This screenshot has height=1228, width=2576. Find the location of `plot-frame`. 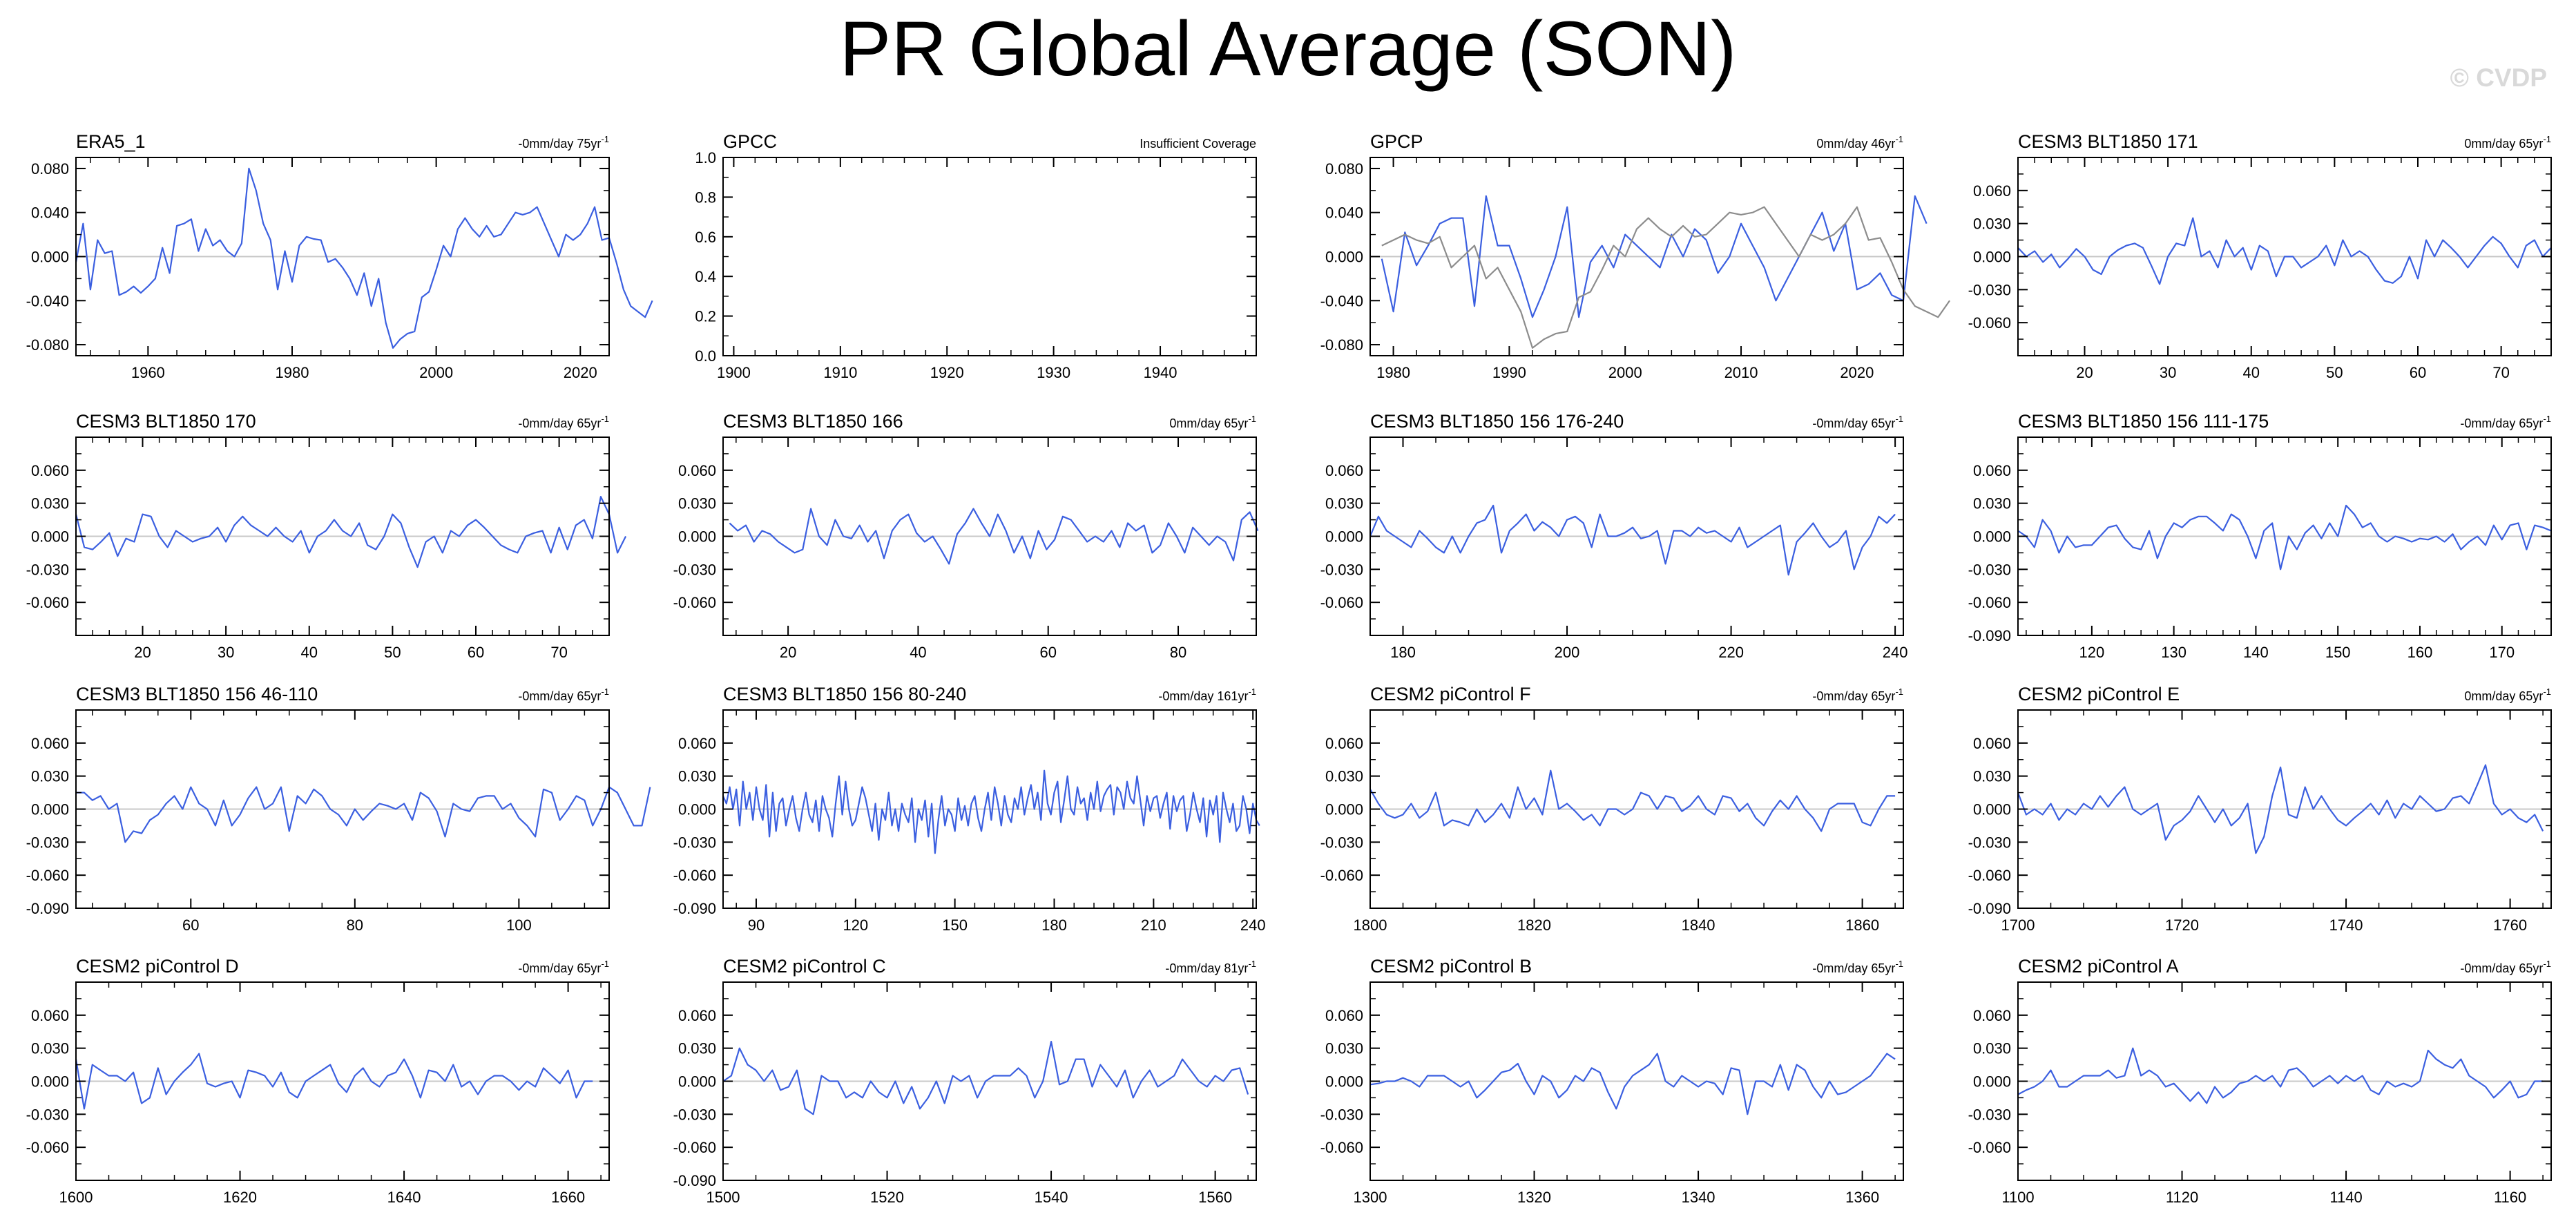

plot-frame is located at coordinates (989, 256).